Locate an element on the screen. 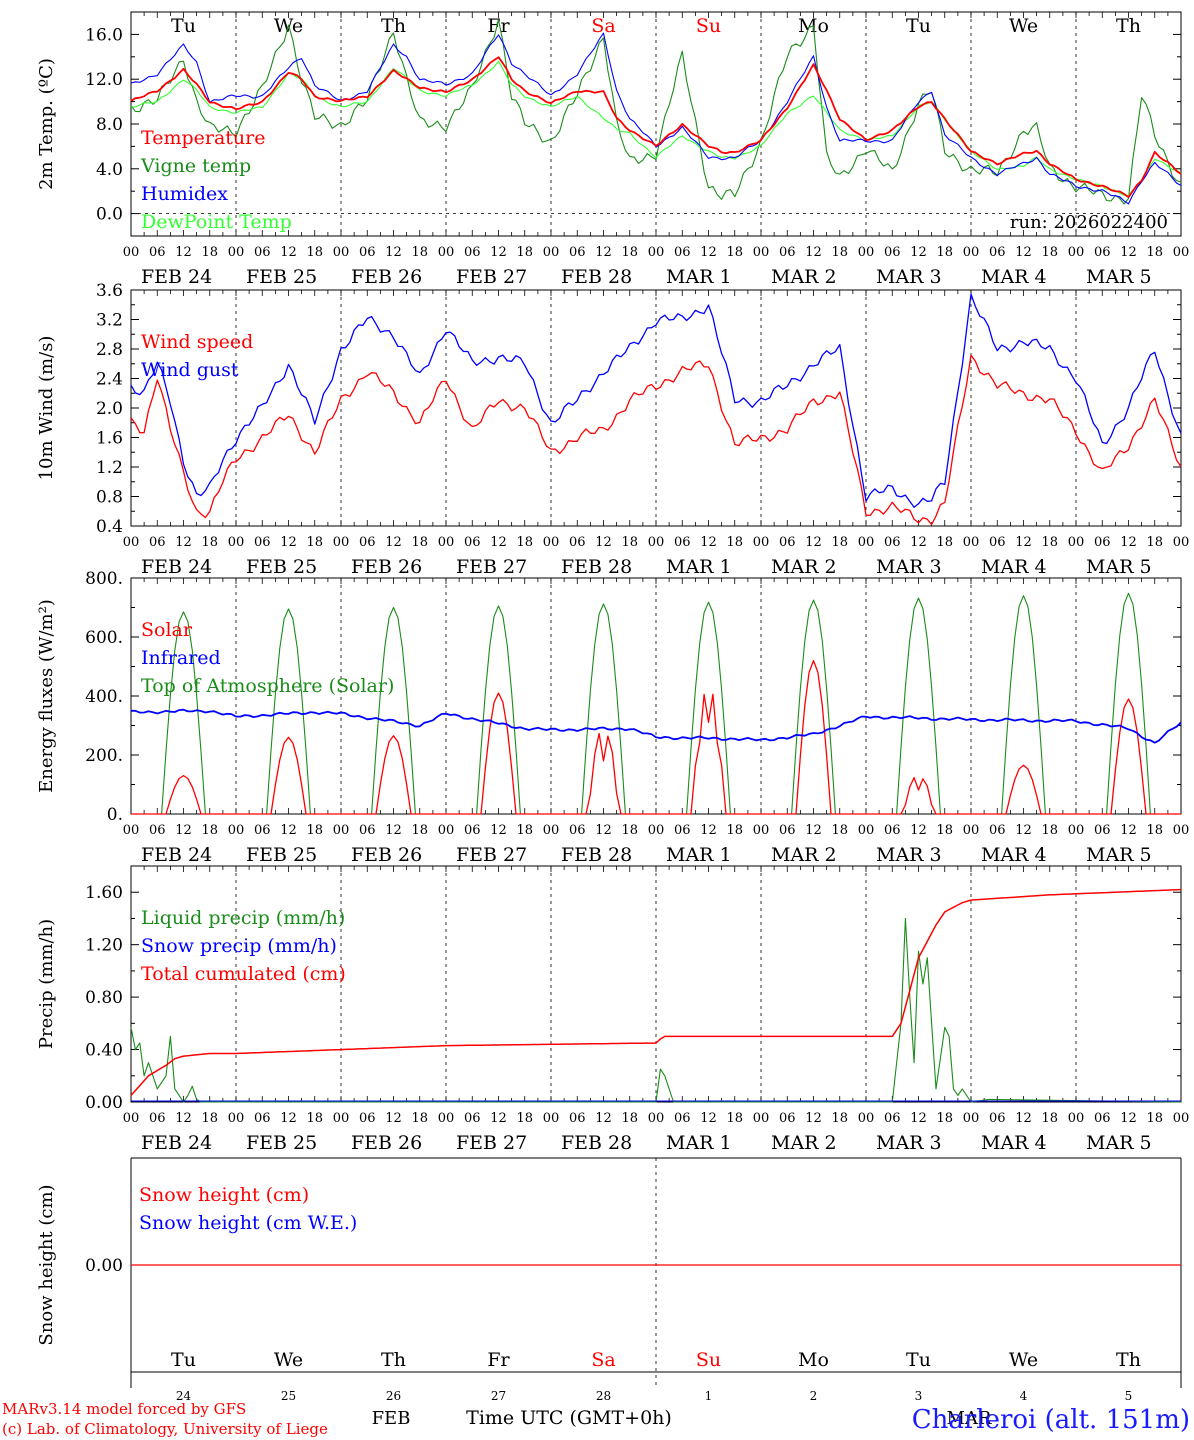 The image size is (1194, 1440). series-line-humidex is located at coordinates (656, 118).